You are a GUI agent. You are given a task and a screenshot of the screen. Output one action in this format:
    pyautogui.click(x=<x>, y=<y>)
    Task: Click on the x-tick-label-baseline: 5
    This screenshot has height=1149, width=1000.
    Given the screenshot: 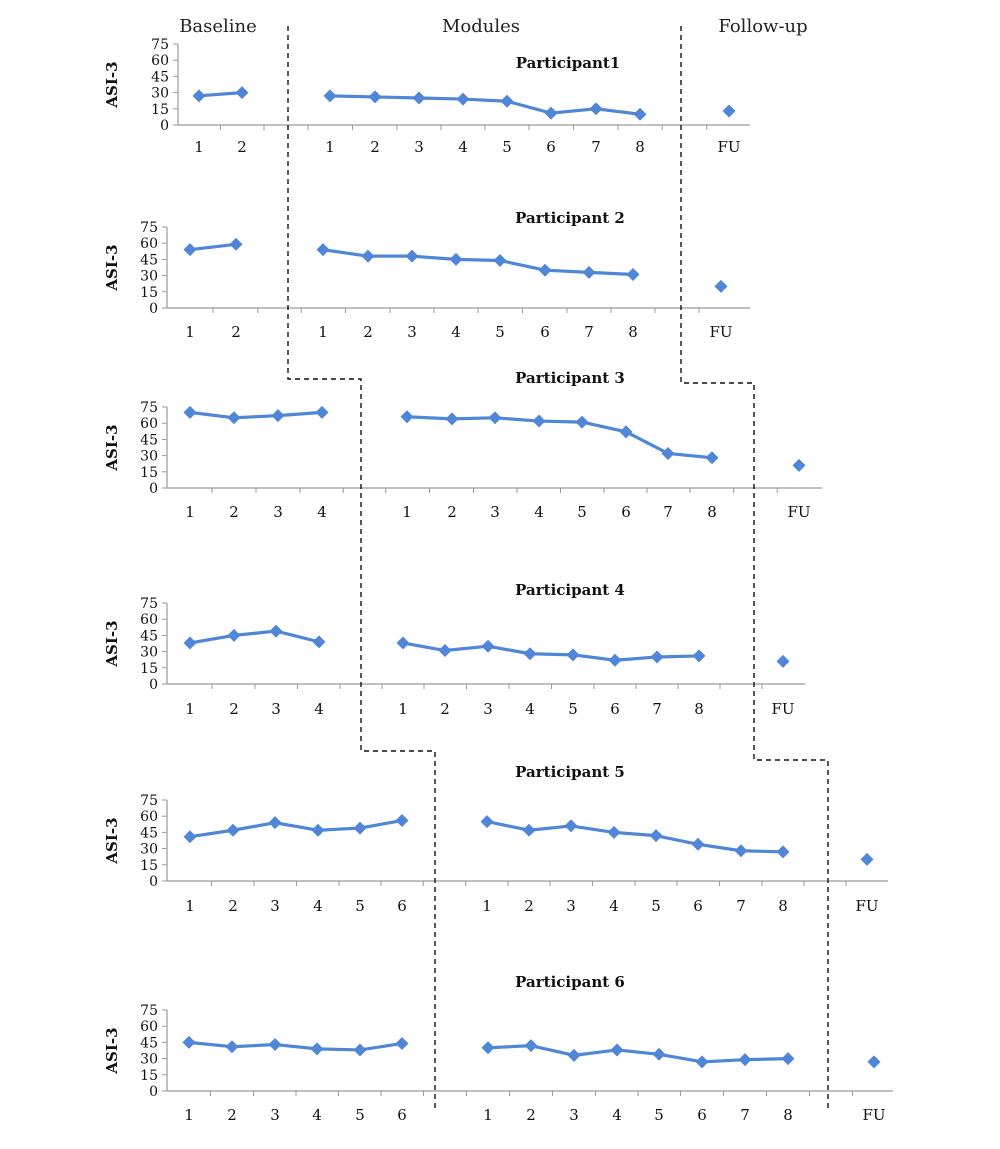 What is the action you would take?
    pyautogui.click(x=360, y=1115)
    